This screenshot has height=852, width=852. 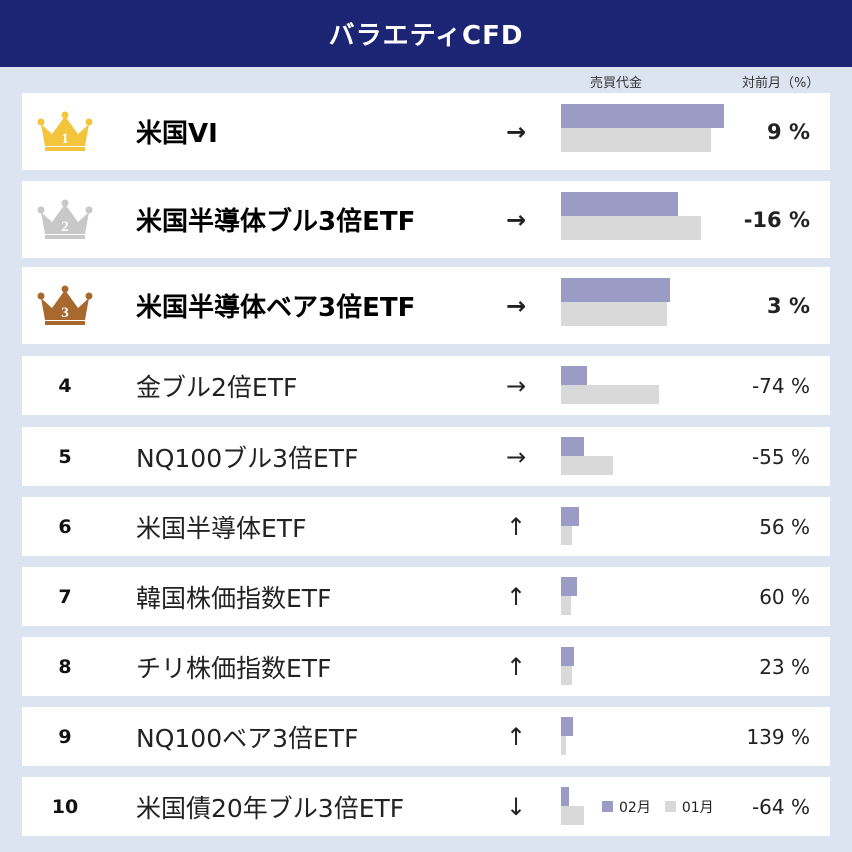 I want to click on column-header-change: 対前月（%）, so click(x=781, y=83).